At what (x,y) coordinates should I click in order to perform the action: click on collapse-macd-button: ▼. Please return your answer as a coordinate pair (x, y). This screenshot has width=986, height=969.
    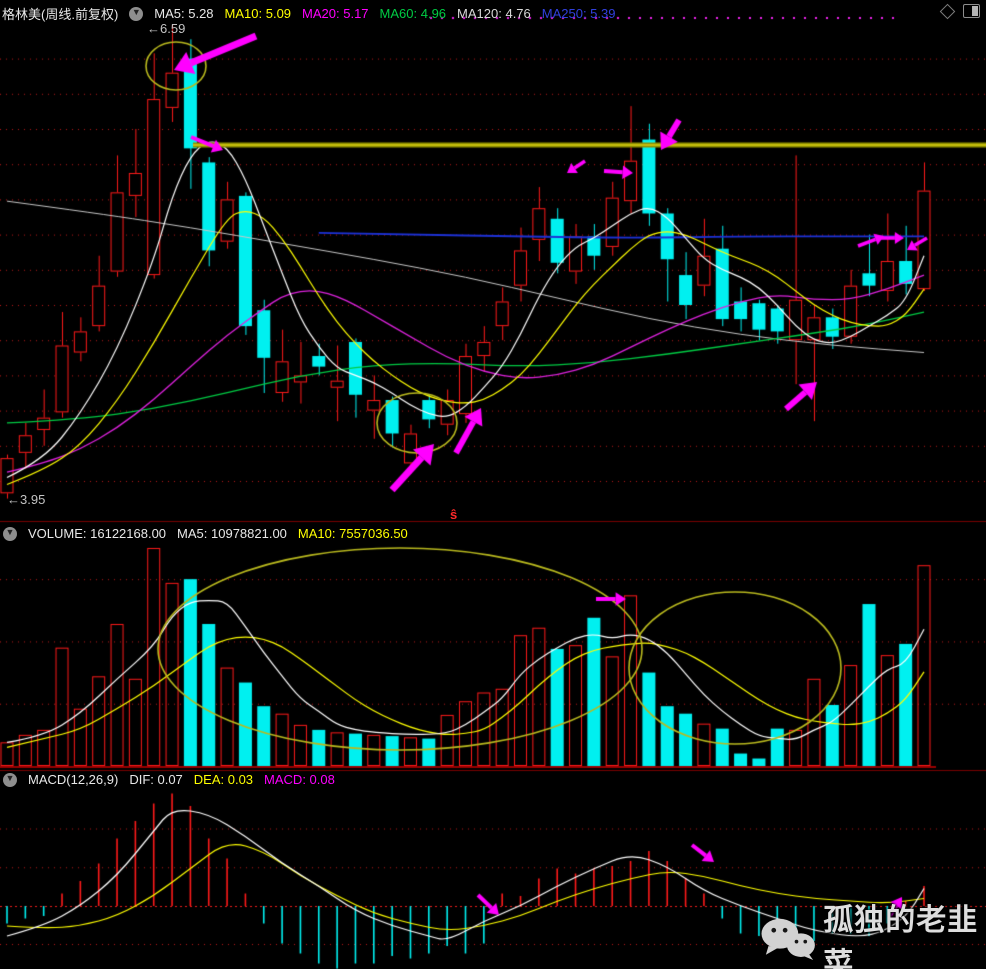
    Looking at the image, I should click on (10, 779).